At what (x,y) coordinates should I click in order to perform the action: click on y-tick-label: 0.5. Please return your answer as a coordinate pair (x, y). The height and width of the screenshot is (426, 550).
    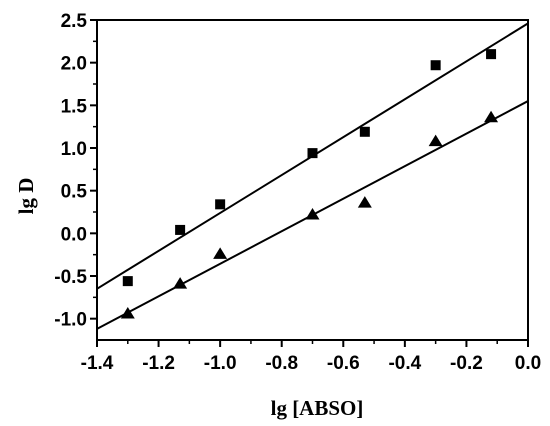
    Looking at the image, I should click on (74, 192).